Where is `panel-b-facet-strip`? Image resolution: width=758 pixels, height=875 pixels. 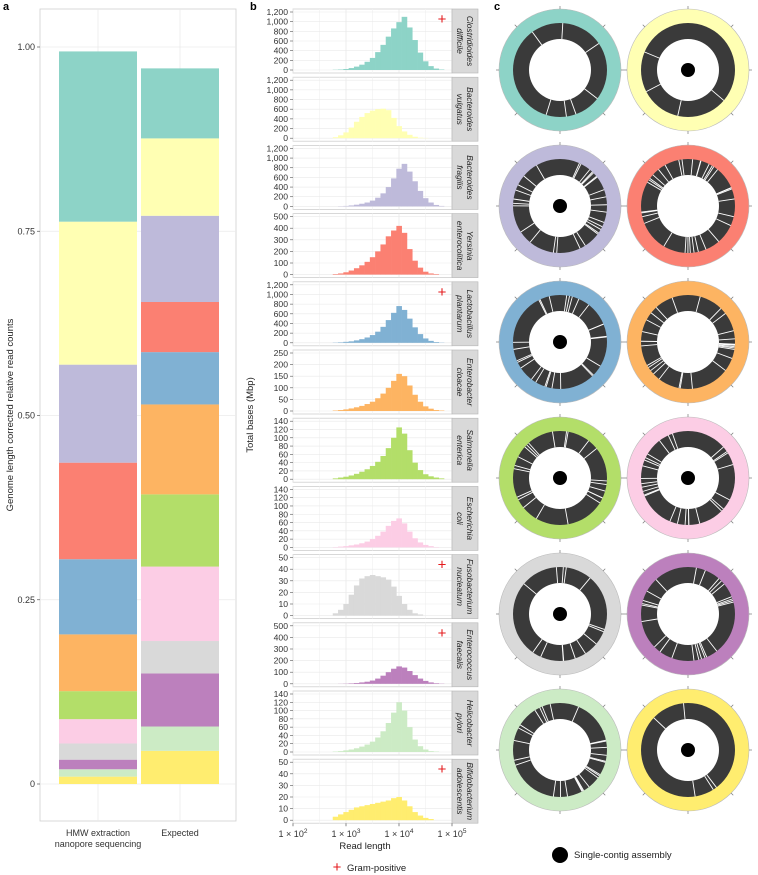 panel-b-facet-strip is located at coordinates (465, 450).